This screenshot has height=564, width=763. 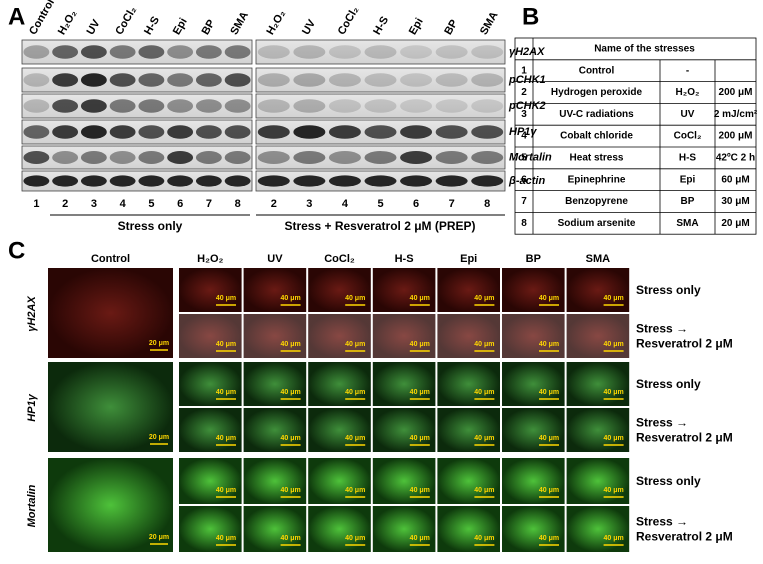 I want to click on protein-label: pCHK1, so click(x=527, y=80).